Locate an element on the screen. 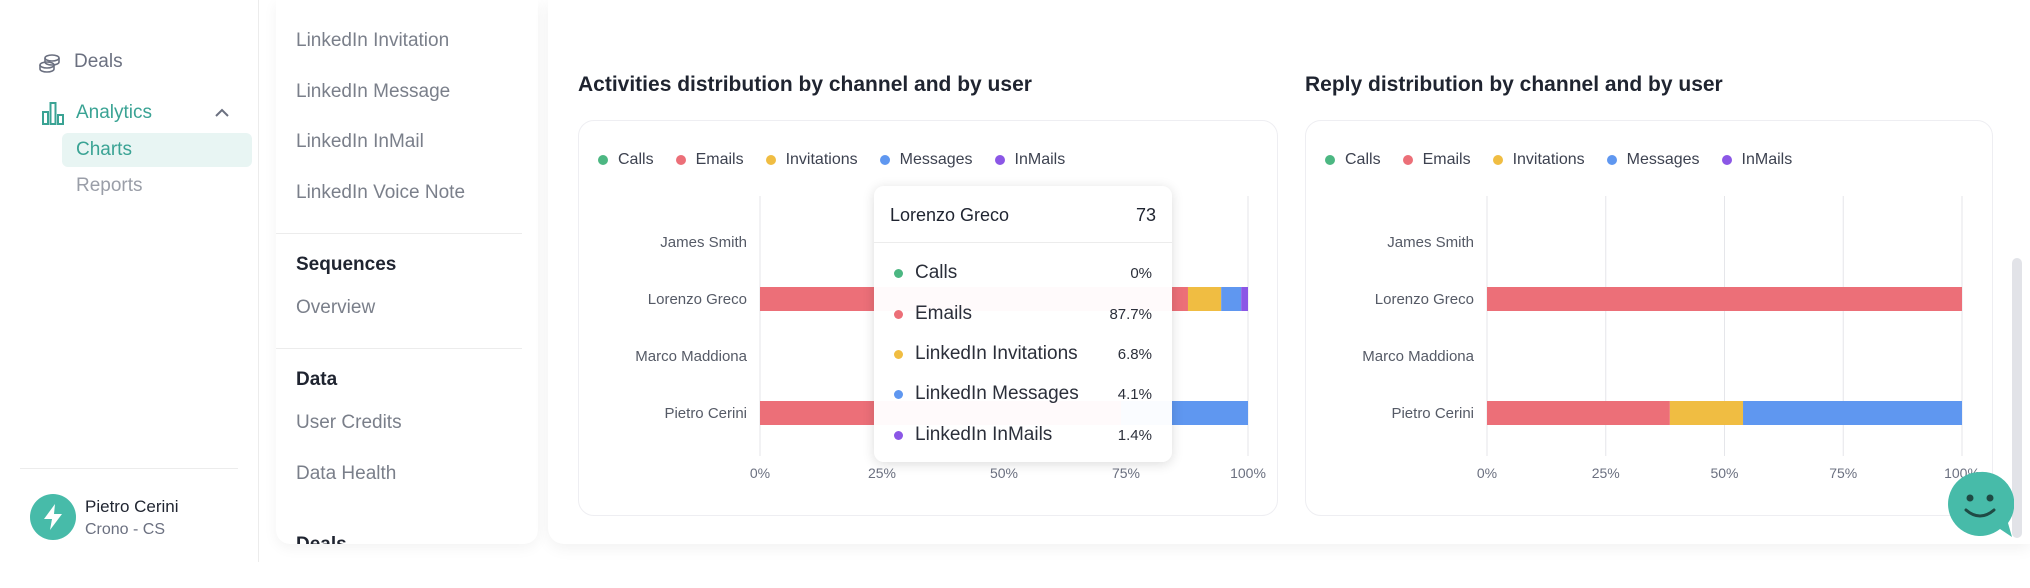  subnav-heading-data: Data is located at coordinates (317, 379).